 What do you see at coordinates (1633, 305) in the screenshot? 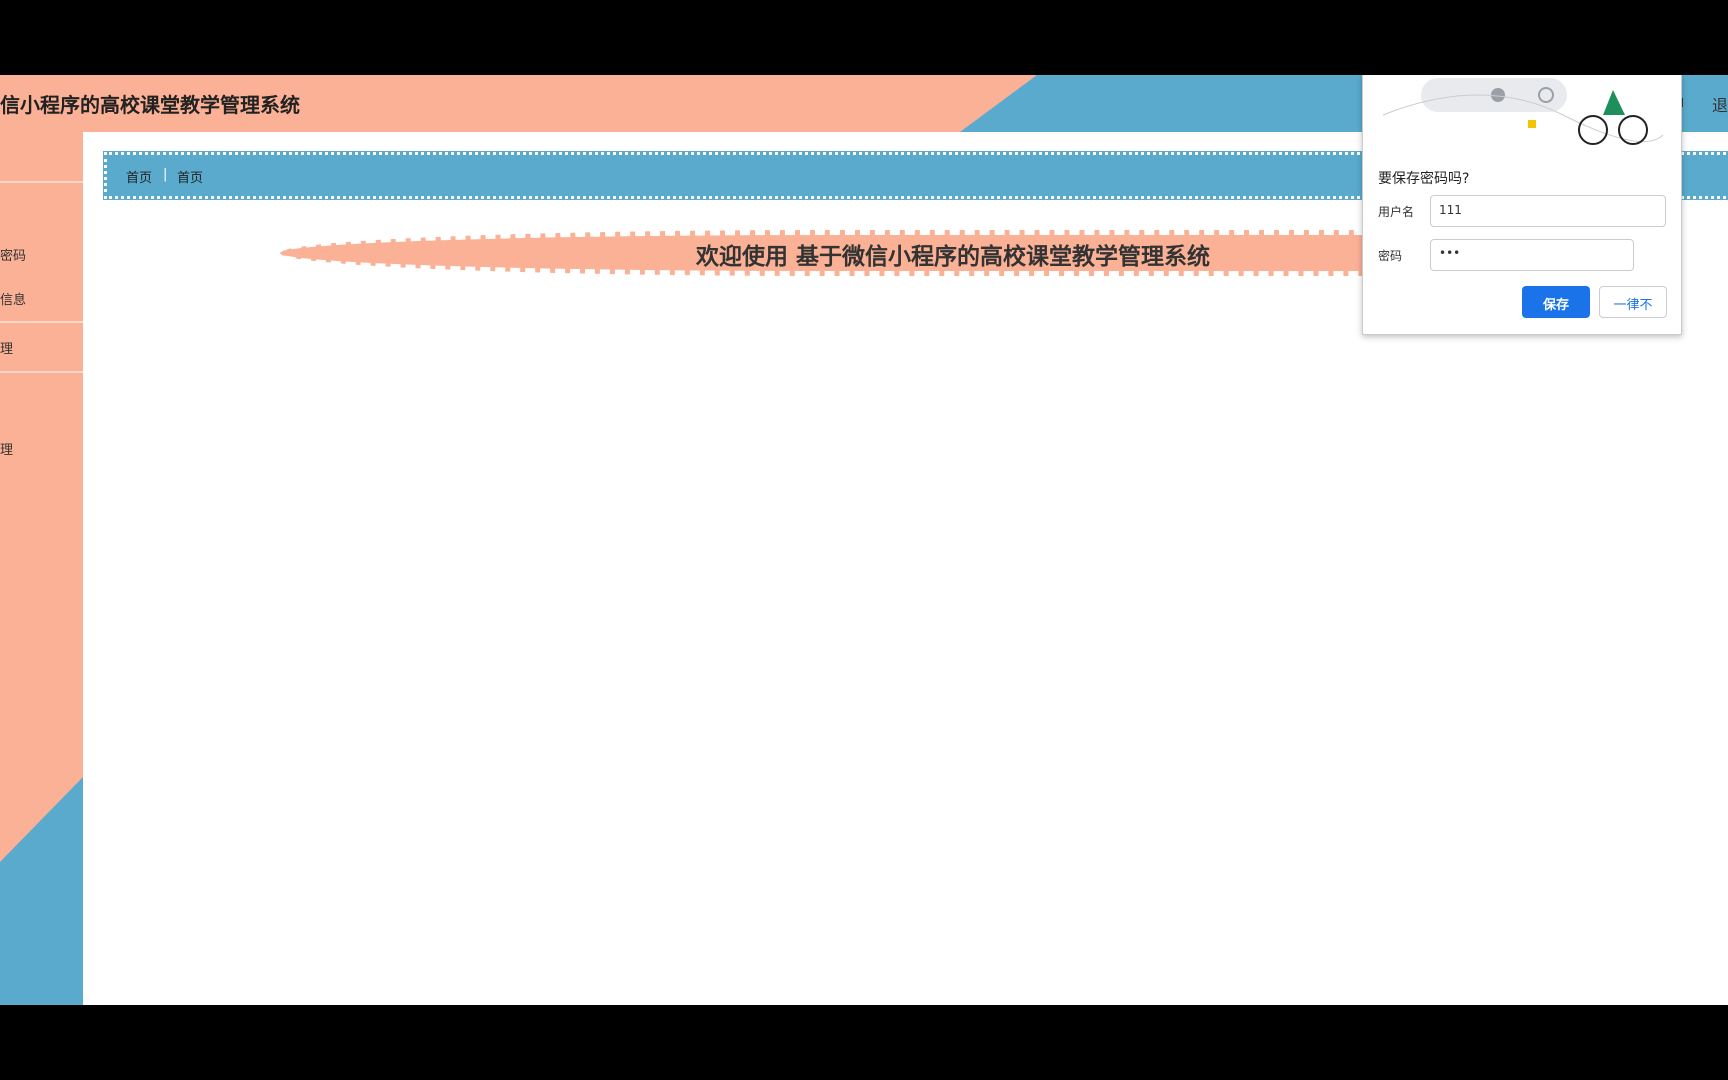
I see `never-label: 一律不` at bounding box center [1633, 305].